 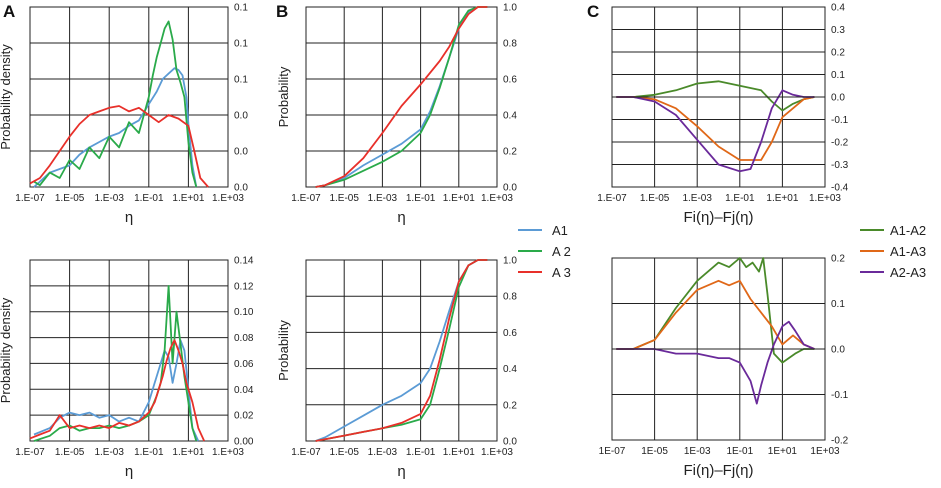 I want to click on legend-right: A1-A2 A1-A3 A2-A3, so click(x=893, y=251).